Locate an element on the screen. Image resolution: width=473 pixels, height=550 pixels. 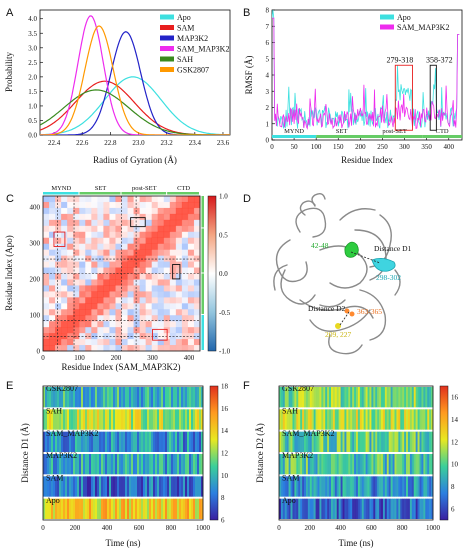
panel-c-xtick-label: 400 is located at coordinates (189, 358).